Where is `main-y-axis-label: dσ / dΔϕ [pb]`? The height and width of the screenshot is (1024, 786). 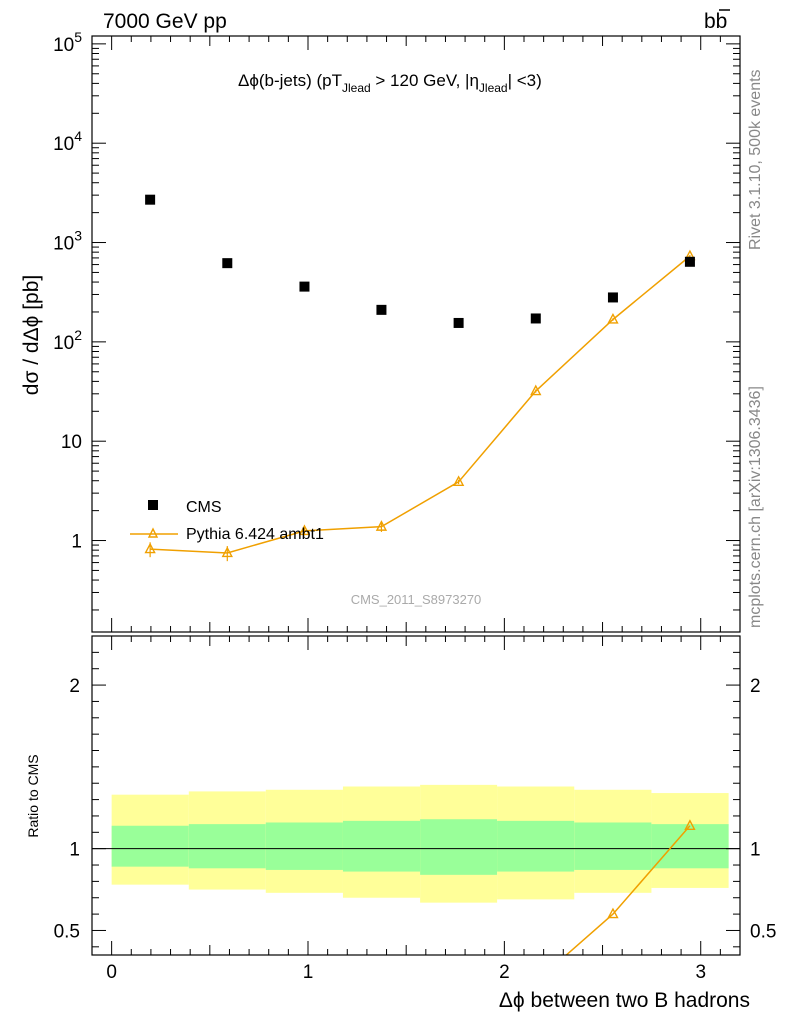 main-y-axis-label: dσ / dΔϕ [pb] is located at coordinates (31, 335).